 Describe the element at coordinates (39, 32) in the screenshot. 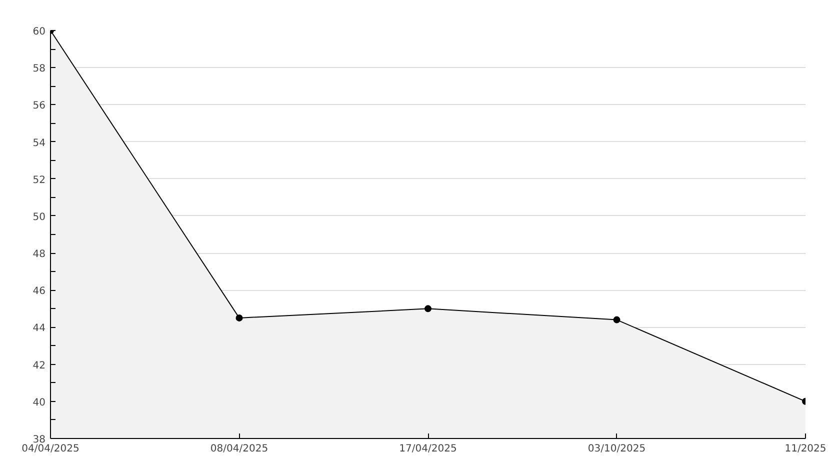

I see `y-tick-label: 60` at that location.